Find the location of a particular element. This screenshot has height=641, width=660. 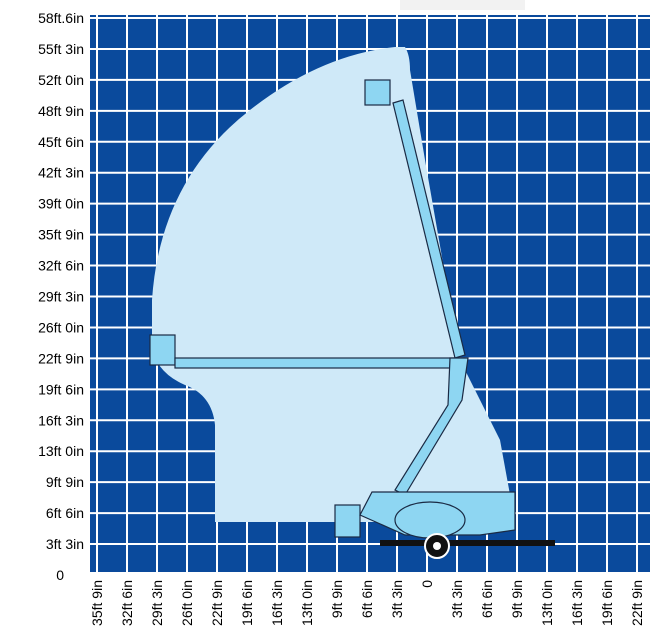

x-label: 0 is located at coordinates (427, 584).